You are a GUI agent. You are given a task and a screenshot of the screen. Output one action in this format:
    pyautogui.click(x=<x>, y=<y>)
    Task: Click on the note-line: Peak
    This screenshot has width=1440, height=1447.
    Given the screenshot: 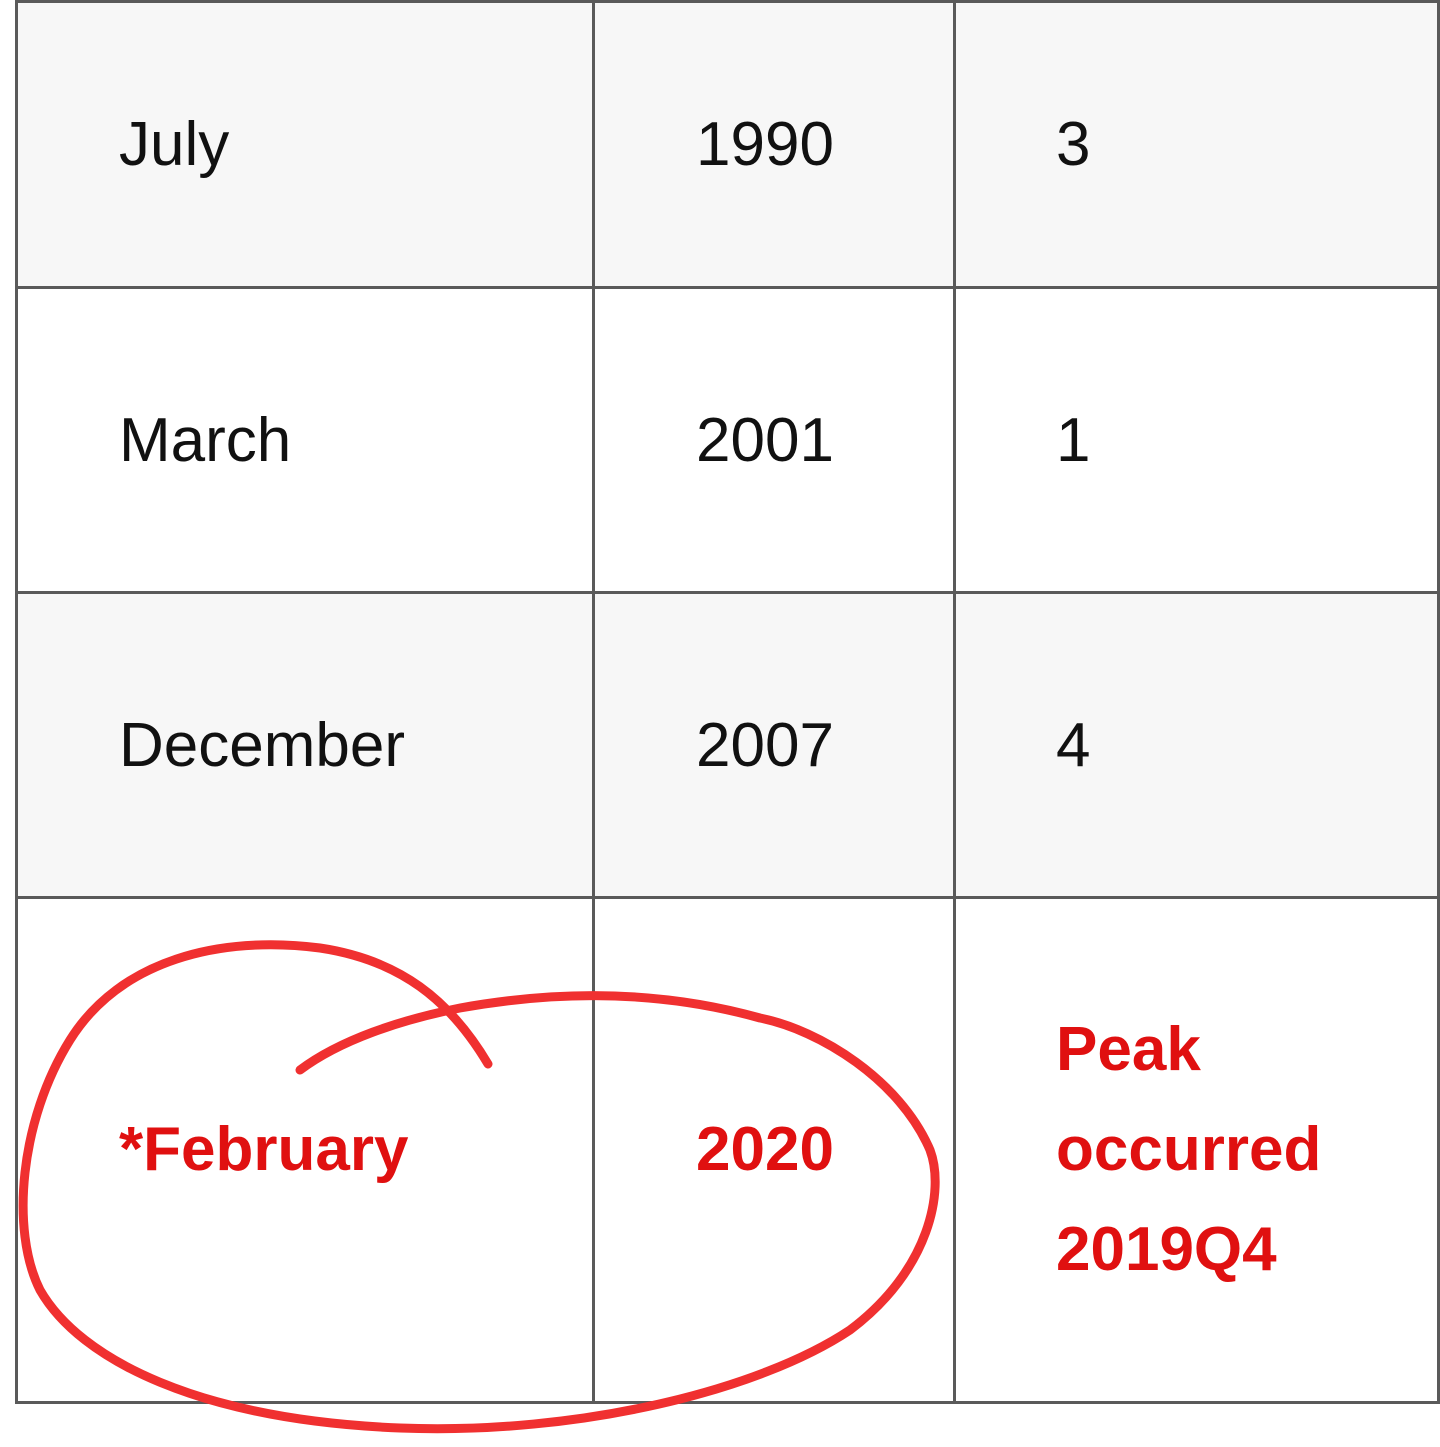 What is the action you would take?
    pyautogui.click(x=1128, y=1049)
    